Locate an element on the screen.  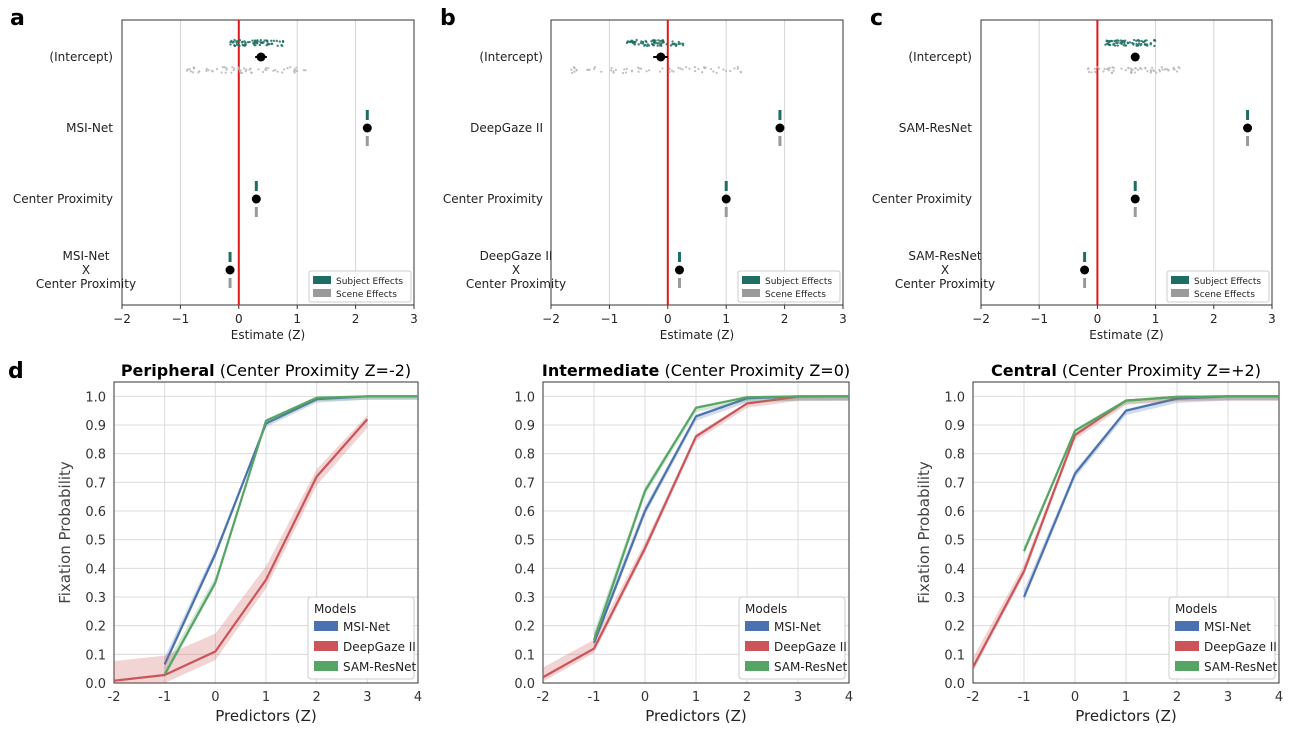
x-tick-label: 0 is located at coordinates (645, 697).